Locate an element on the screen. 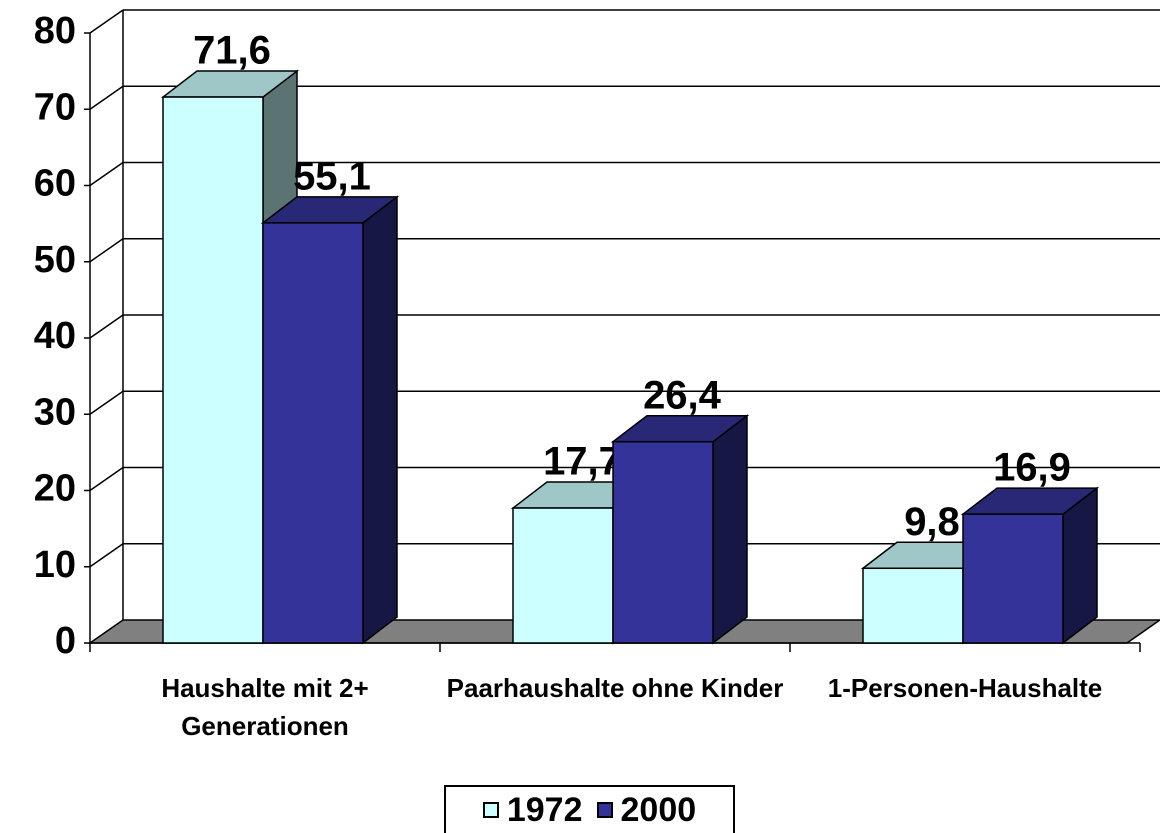 Image resolution: width=1160 pixels, height=833 pixels. x-tick-label: Haushalte mit 2+ Generationen is located at coordinates (265, 707).